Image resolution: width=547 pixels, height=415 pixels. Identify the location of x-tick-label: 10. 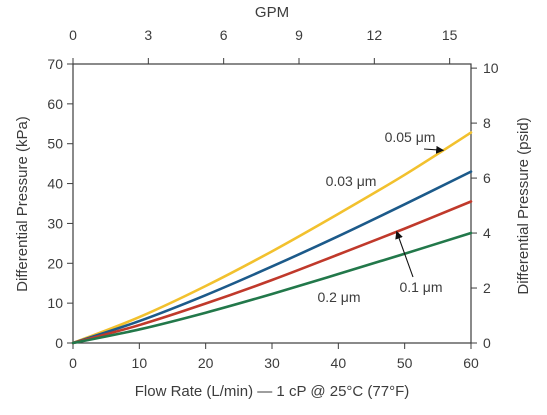
(140, 363).